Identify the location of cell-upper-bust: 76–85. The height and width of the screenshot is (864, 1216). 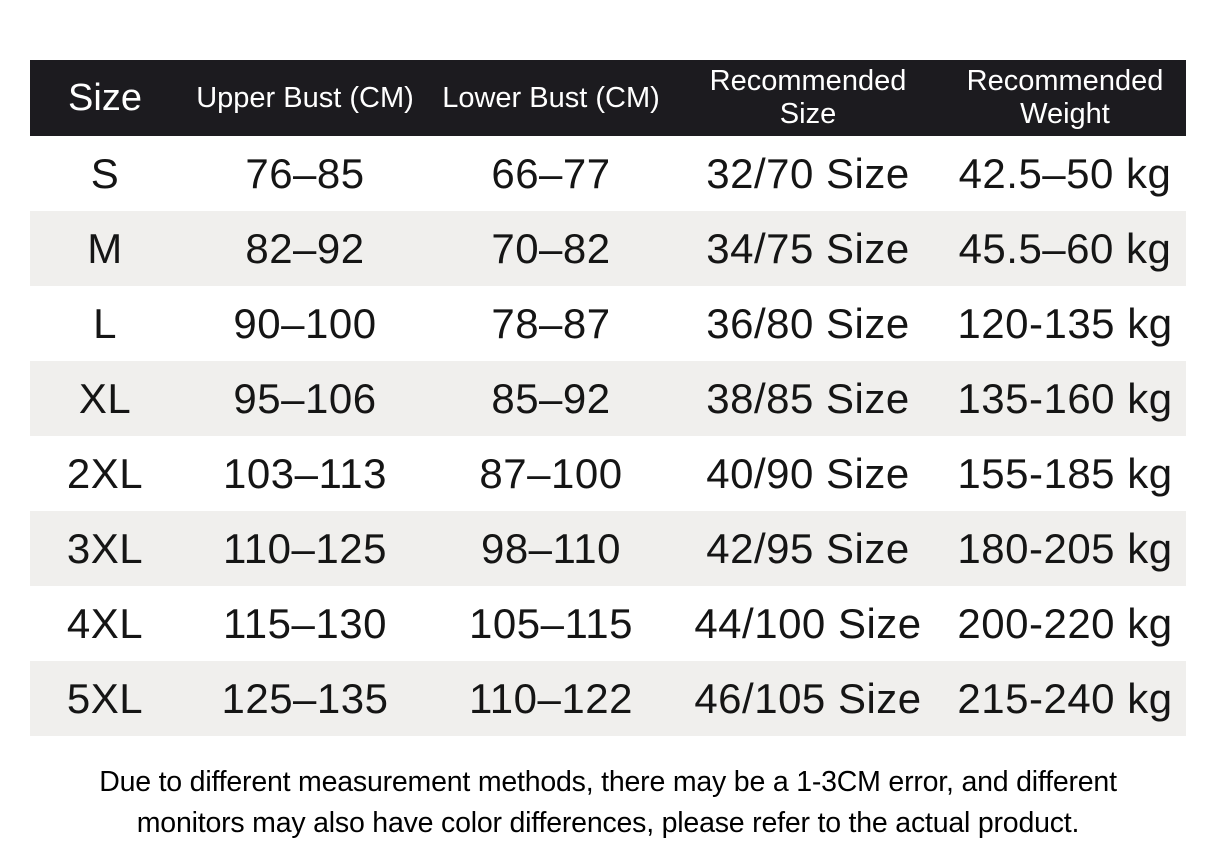
(305, 173).